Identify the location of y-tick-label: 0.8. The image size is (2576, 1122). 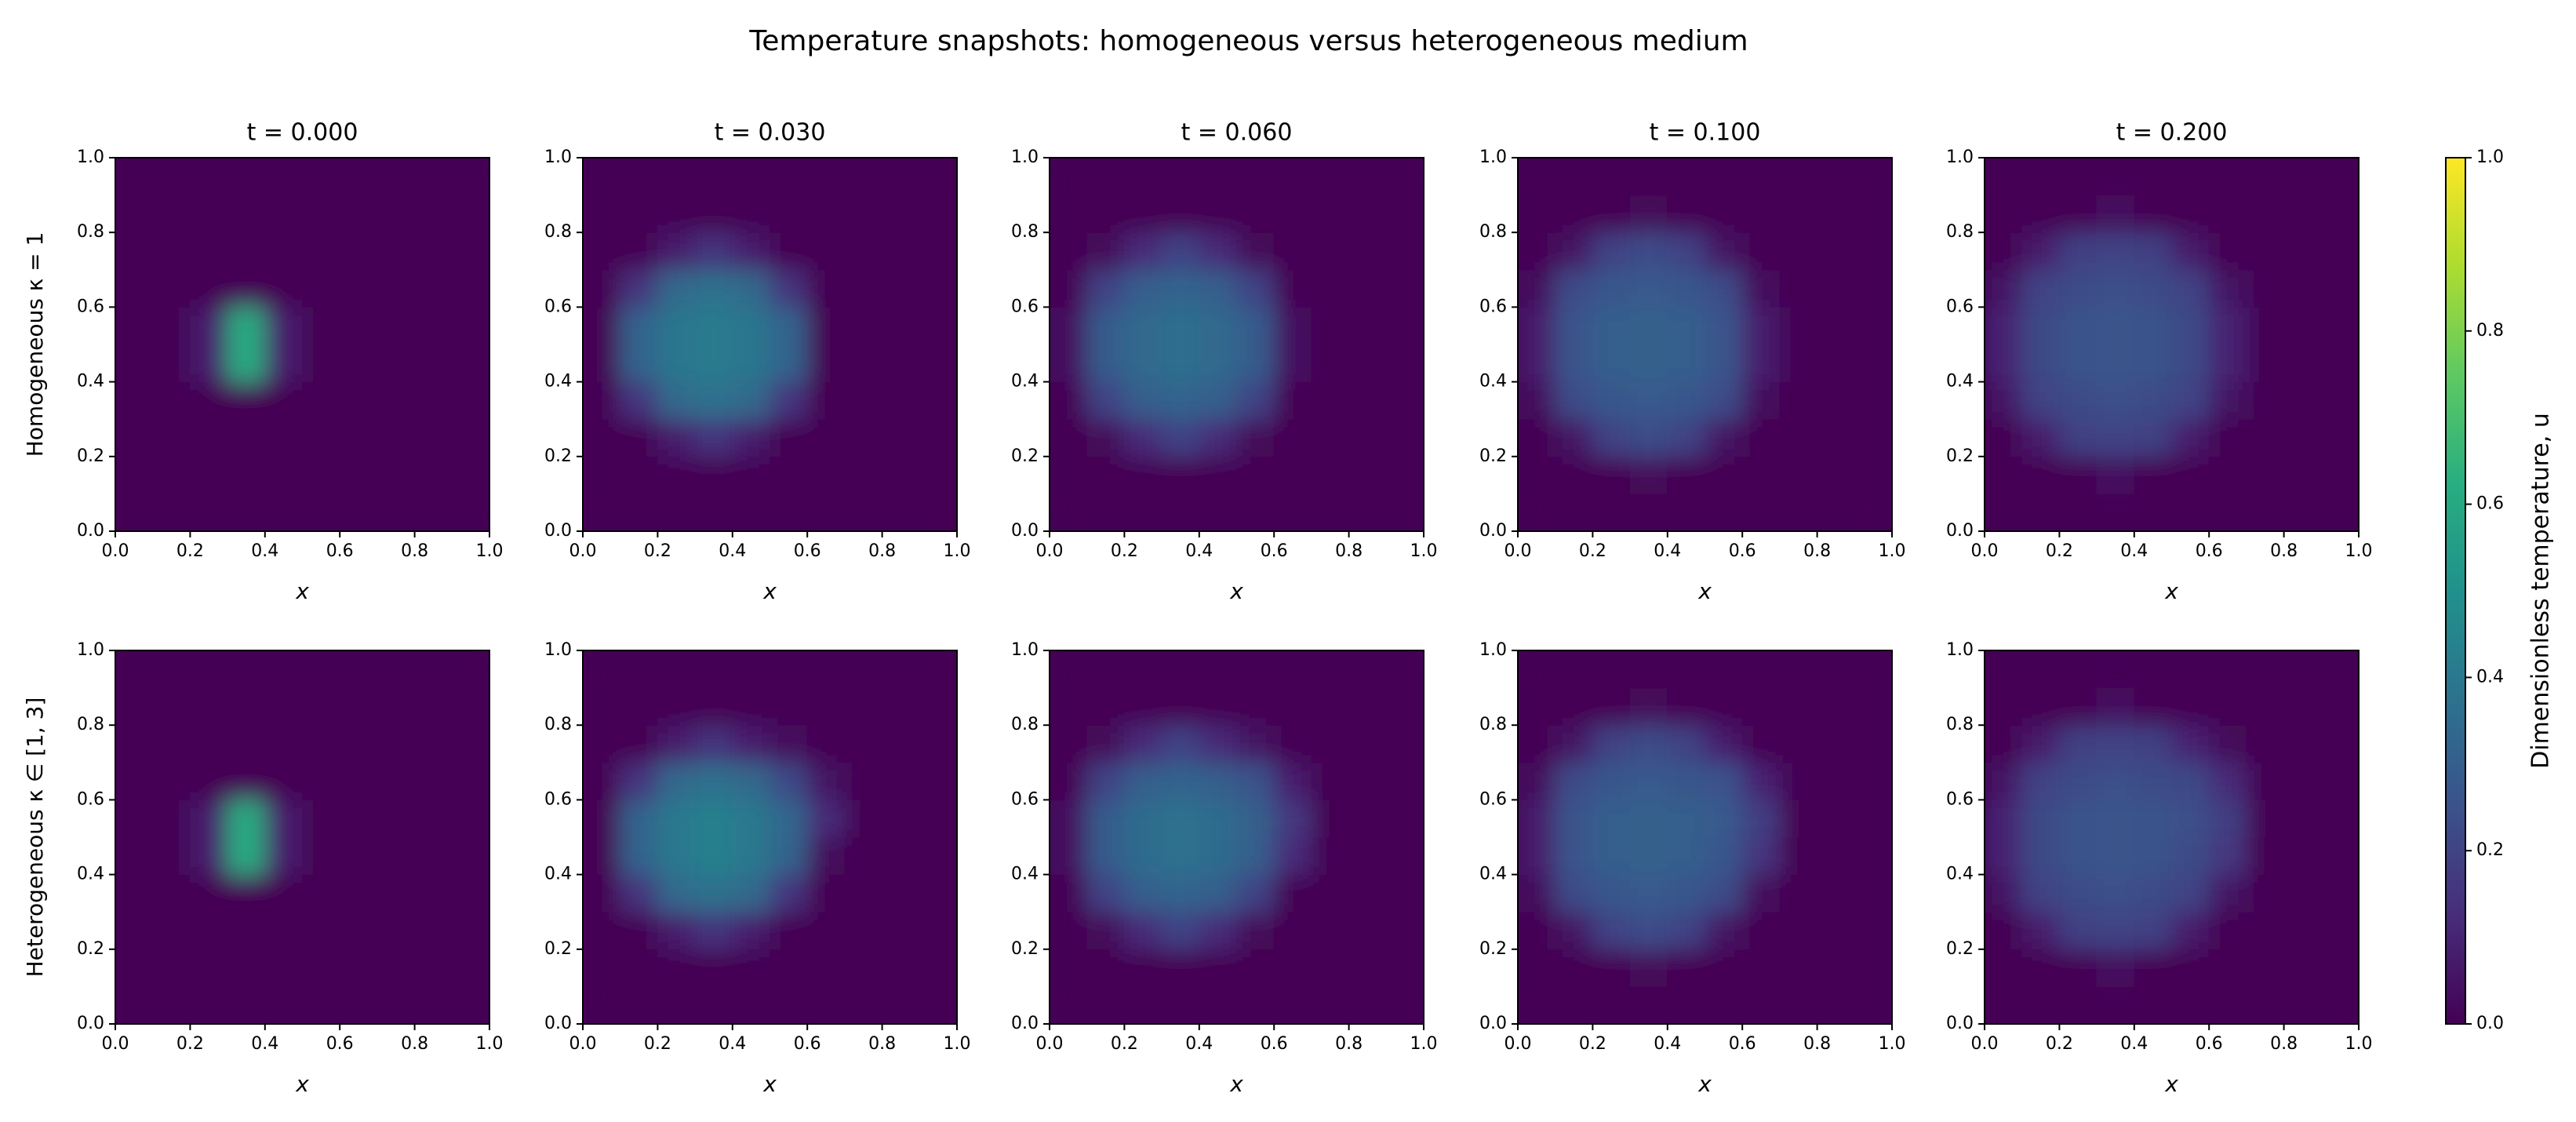
(1493, 232).